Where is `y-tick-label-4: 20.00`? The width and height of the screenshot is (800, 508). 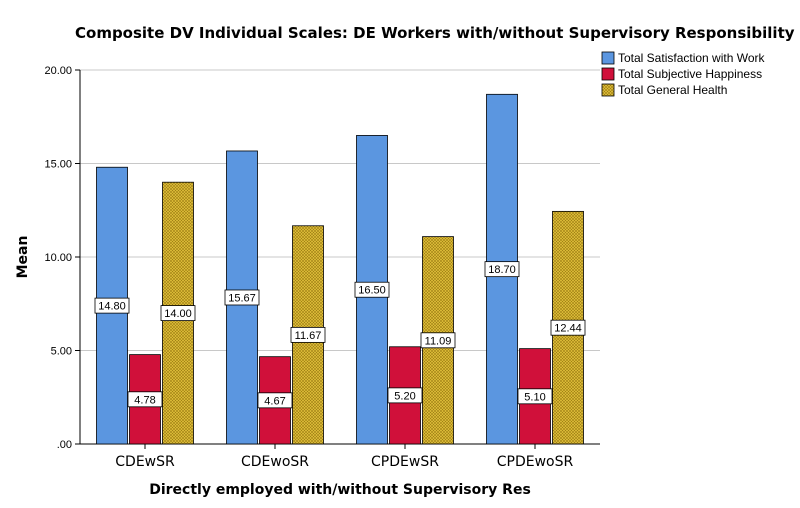
y-tick-label-4: 20.00 is located at coordinates (58, 71).